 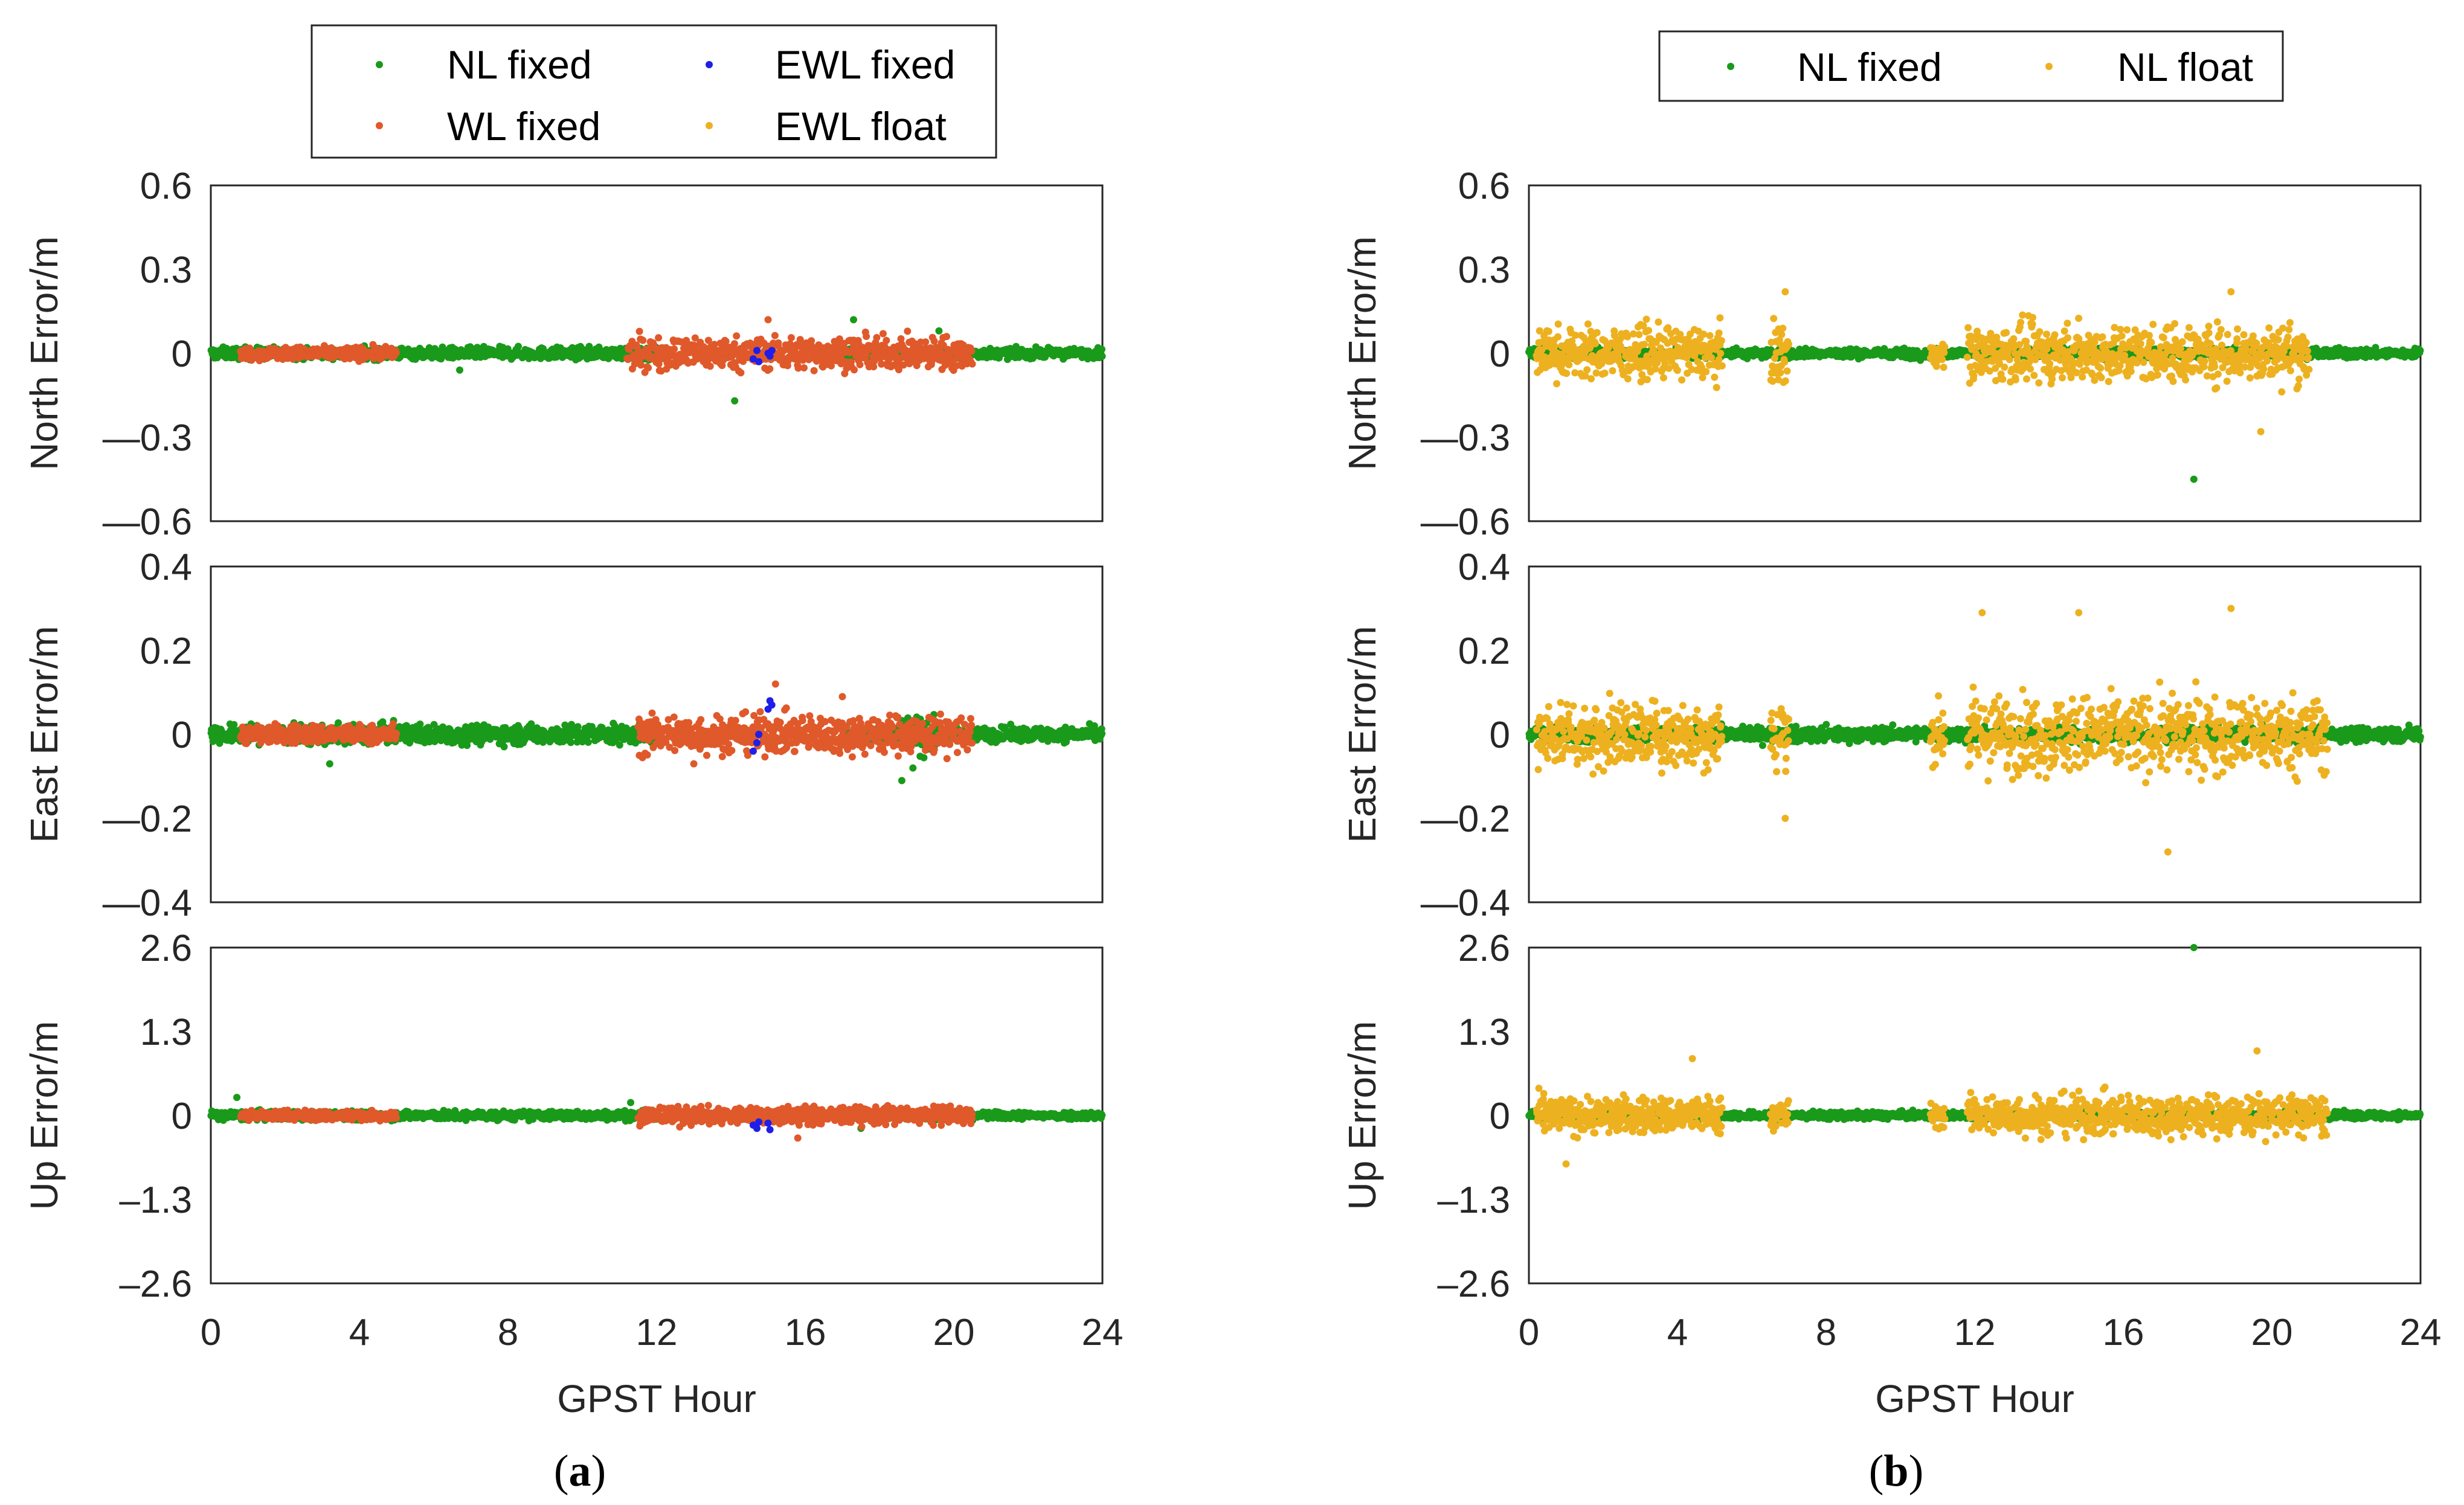 I want to click on legend-a-label-ewl-float: EWL float, so click(x=861, y=126).